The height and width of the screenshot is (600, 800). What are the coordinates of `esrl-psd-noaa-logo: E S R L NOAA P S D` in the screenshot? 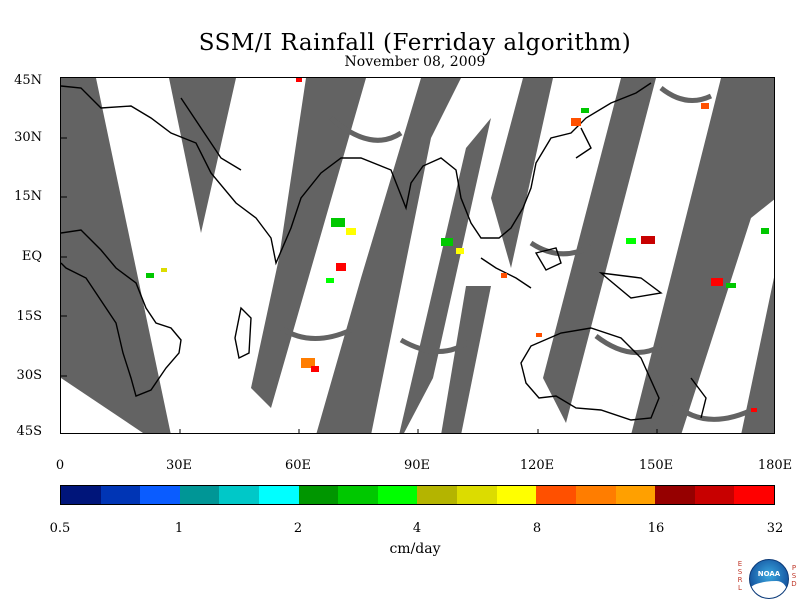 It's located at (766, 578).